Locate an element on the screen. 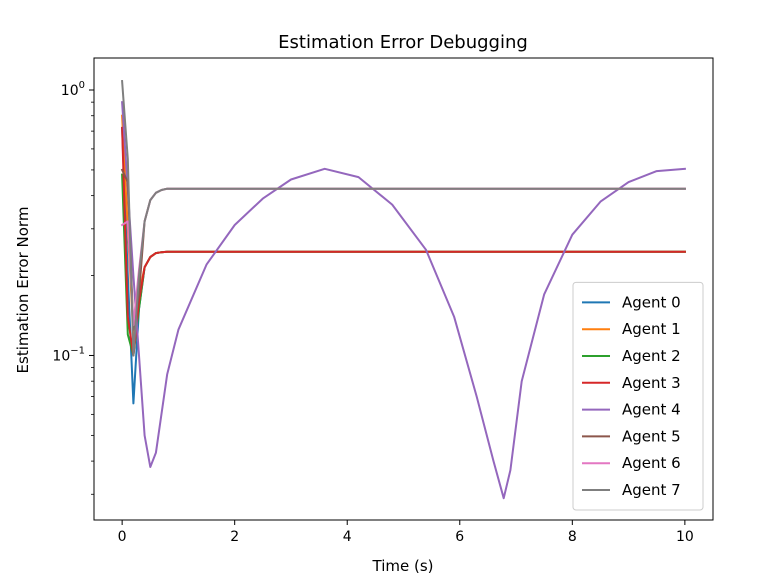  legend-label-agent-1: Agent 1 is located at coordinates (651, 329).